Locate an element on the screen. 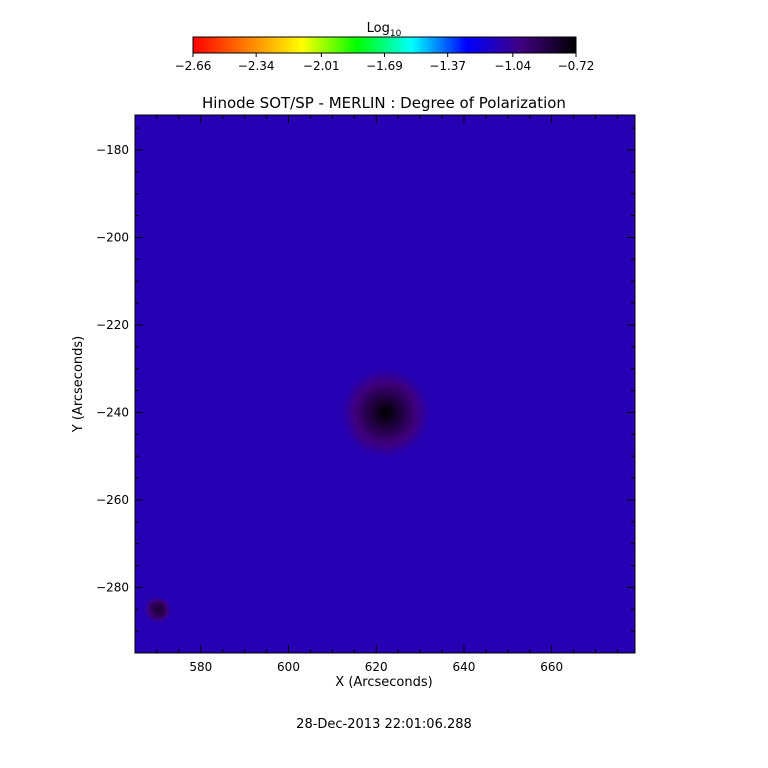 The width and height of the screenshot is (768, 768). y-tick-label: −200 is located at coordinates (112, 237).